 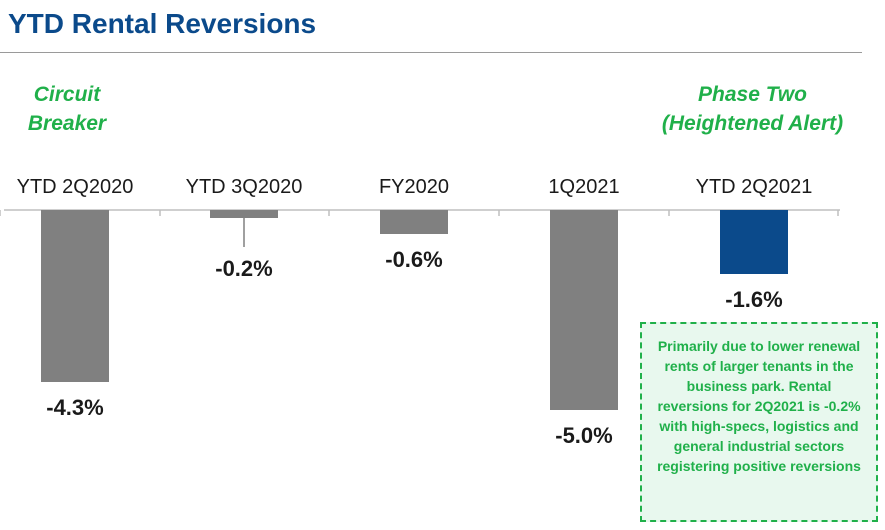 What do you see at coordinates (754, 187) in the screenshot?
I see `category-label-5: YTD 2Q2021` at bounding box center [754, 187].